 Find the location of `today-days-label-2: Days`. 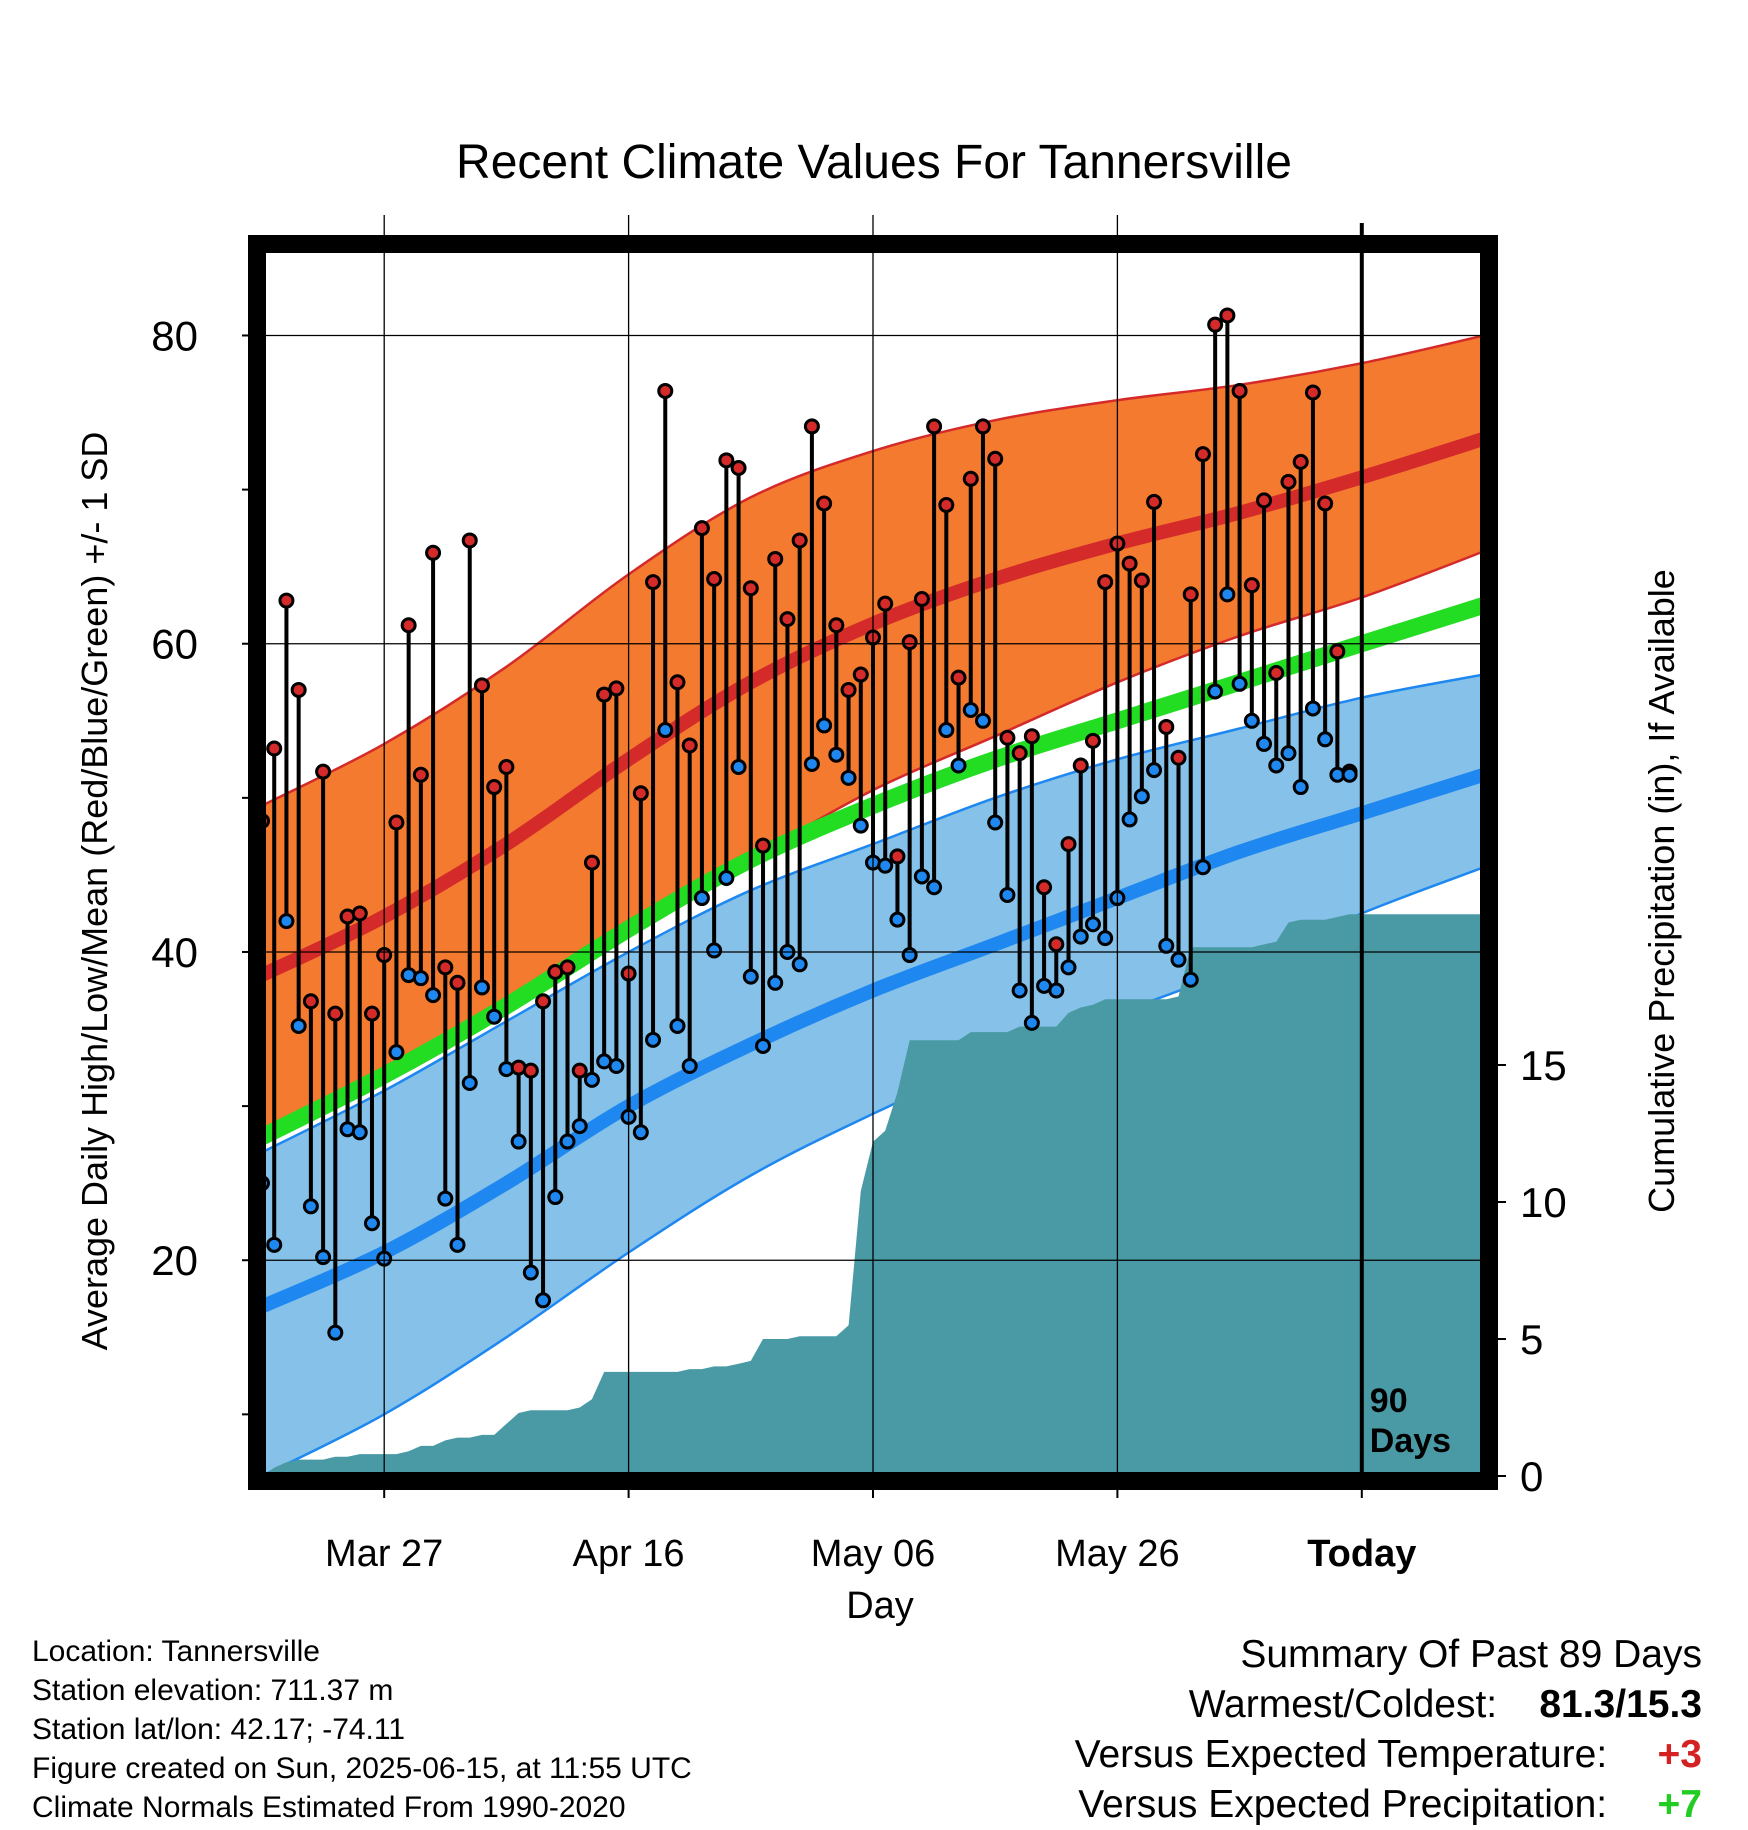

today-days-label-2: Days is located at coordinates (1410, 1441).